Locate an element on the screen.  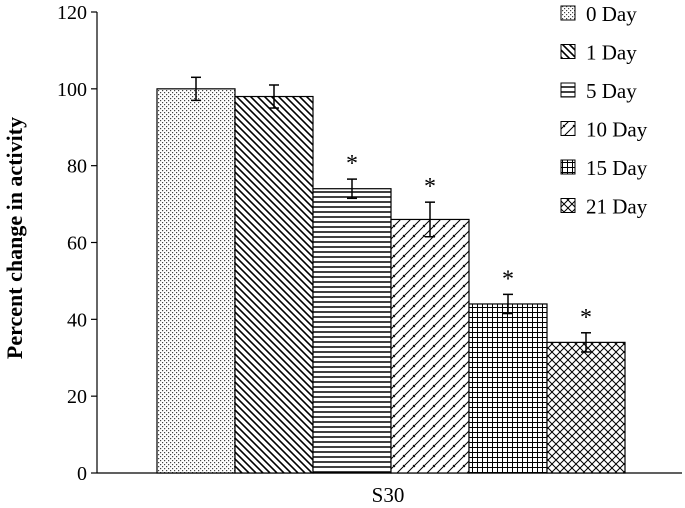
legend-label: 15 Day is located at coordinates (617, 168).